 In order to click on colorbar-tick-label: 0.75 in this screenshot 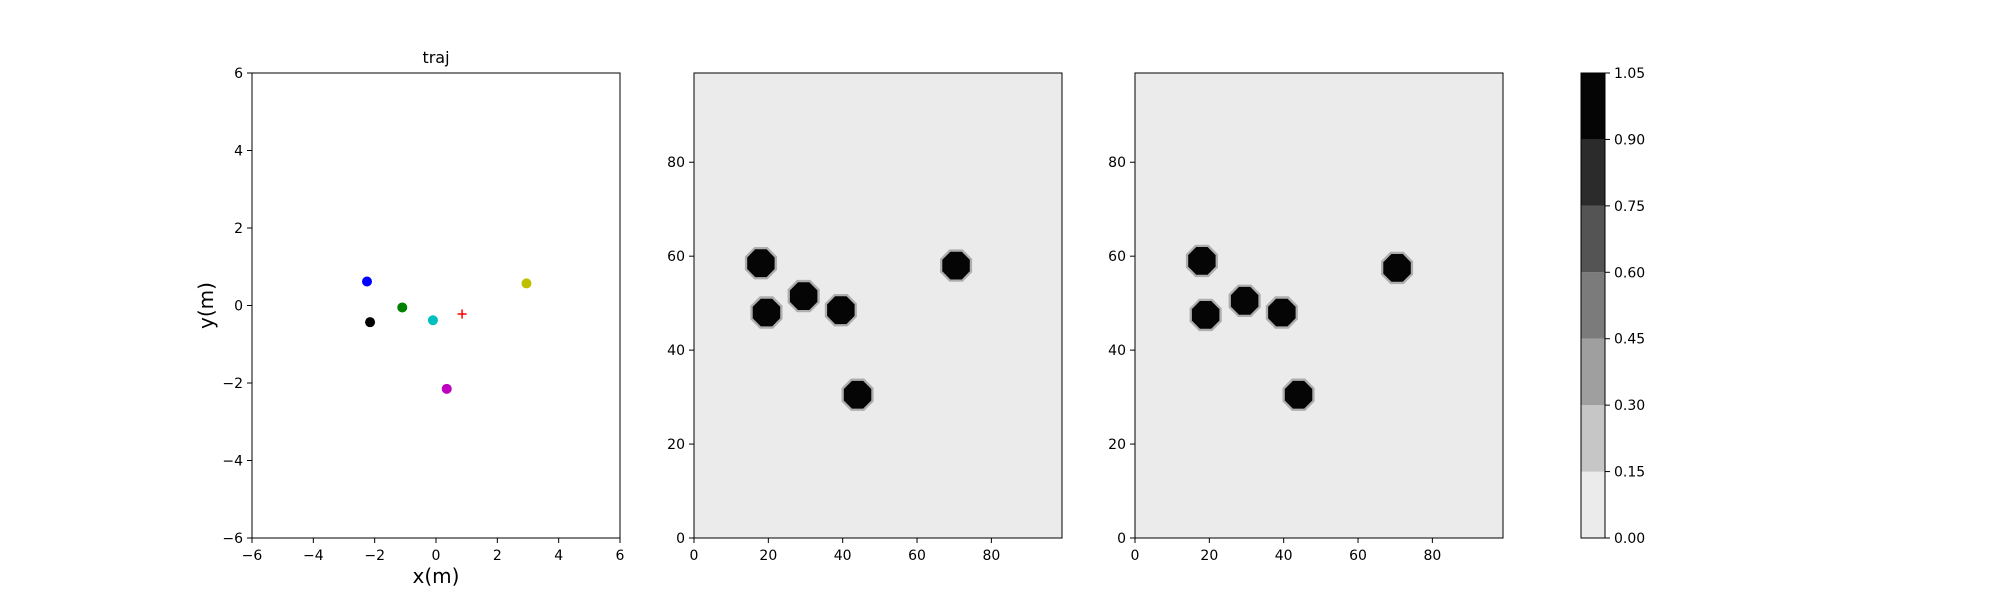, I will do `click(1629, 207)`.